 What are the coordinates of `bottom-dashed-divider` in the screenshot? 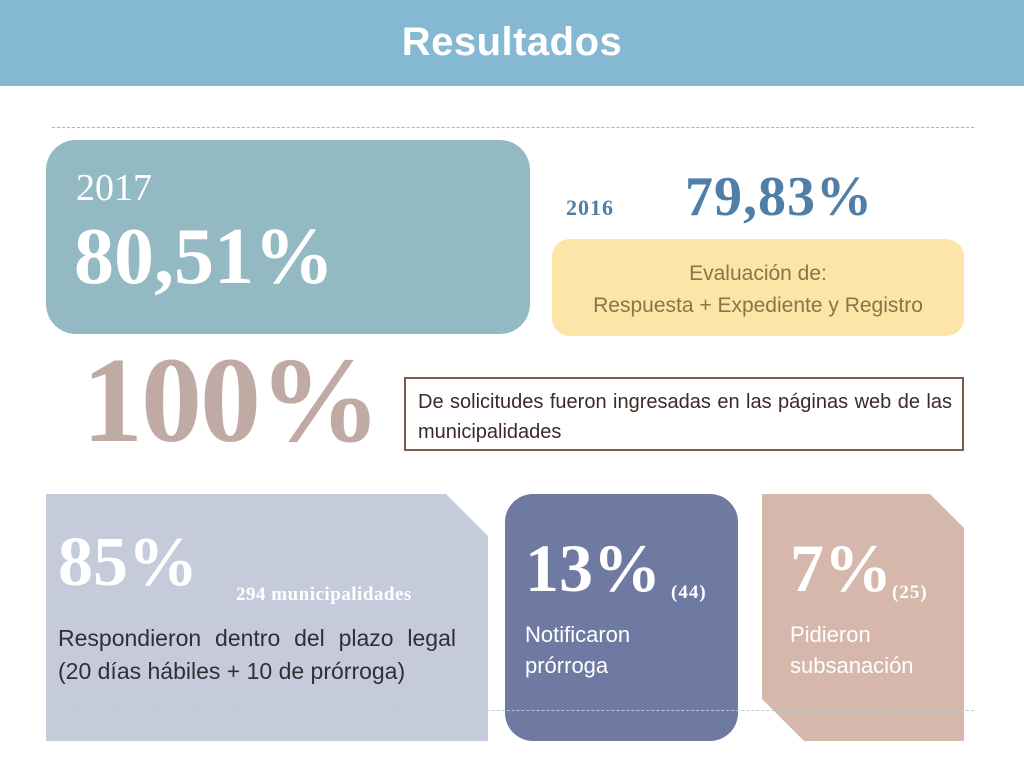 It's located at (513, 710).